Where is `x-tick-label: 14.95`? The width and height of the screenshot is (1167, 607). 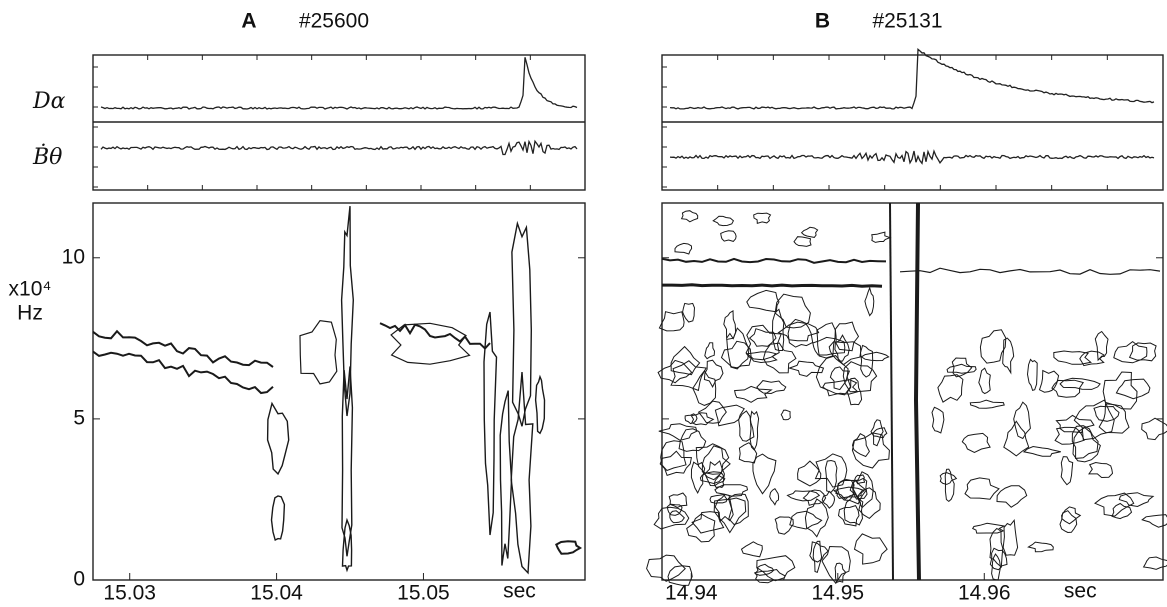
x-tick-label: 14.95 is located at coordinates (838, 593).